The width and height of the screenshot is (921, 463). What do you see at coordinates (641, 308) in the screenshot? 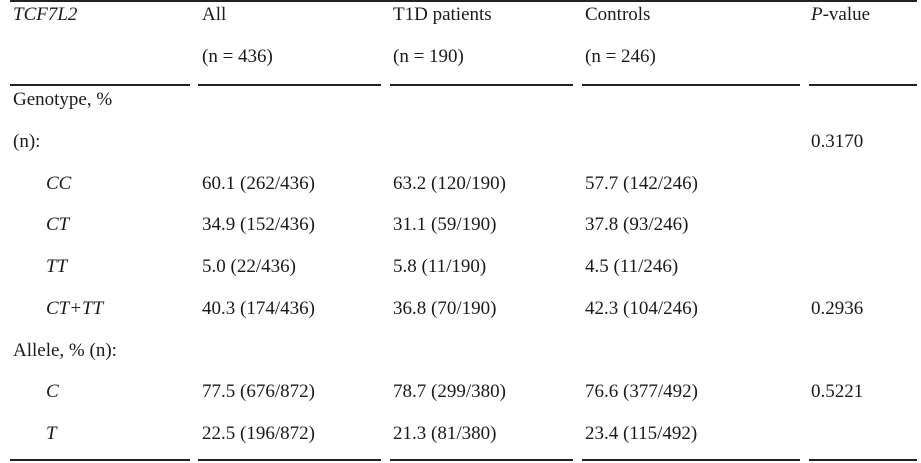
I see `row-cttt-controls: 42.3 (104/246)` at bounding box center [641, 308].